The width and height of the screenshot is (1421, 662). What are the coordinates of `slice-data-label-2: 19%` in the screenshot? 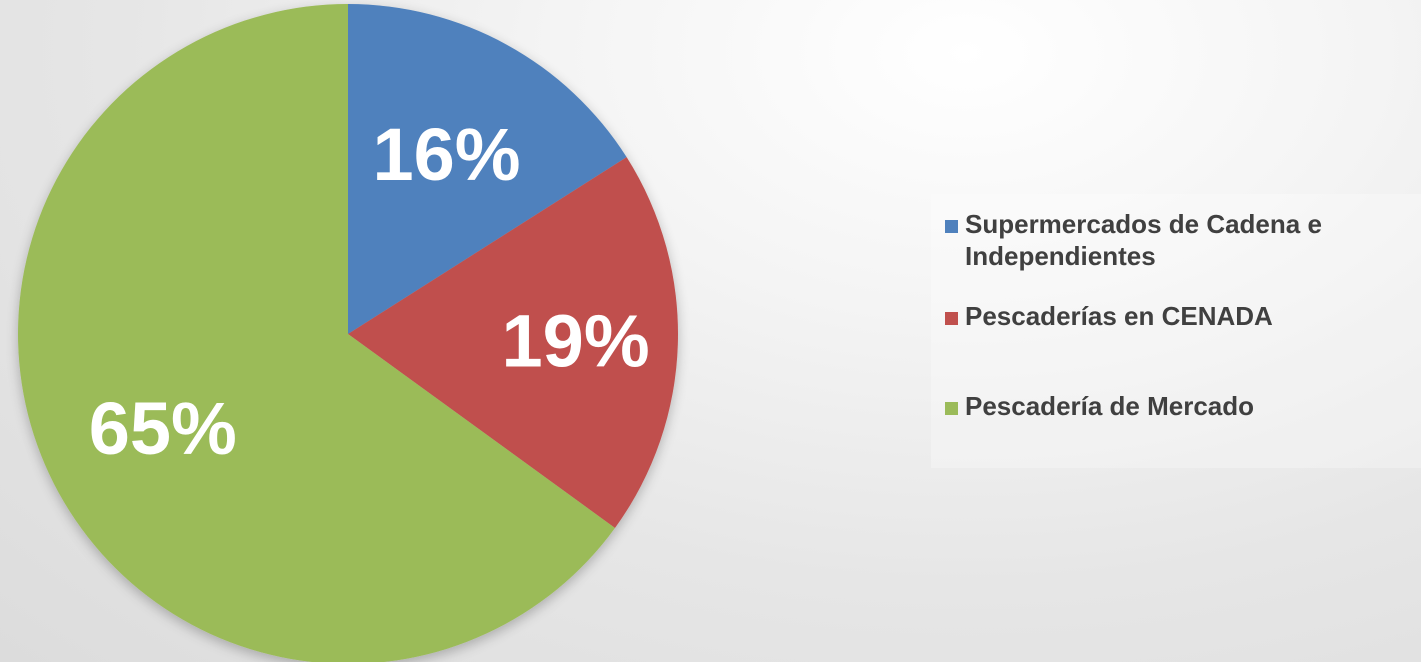 It's located at (576, 341).